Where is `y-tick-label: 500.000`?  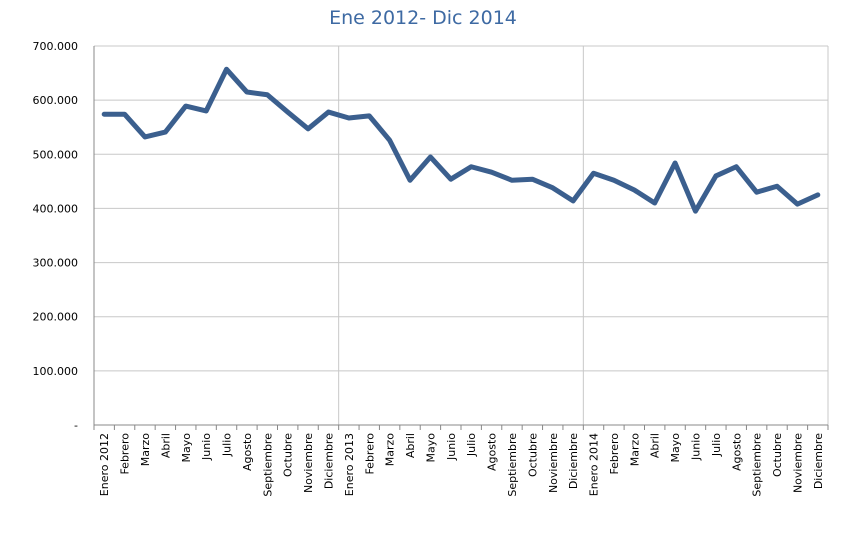 y-tick-label: 500.000 is located at coordinates (56, 154).